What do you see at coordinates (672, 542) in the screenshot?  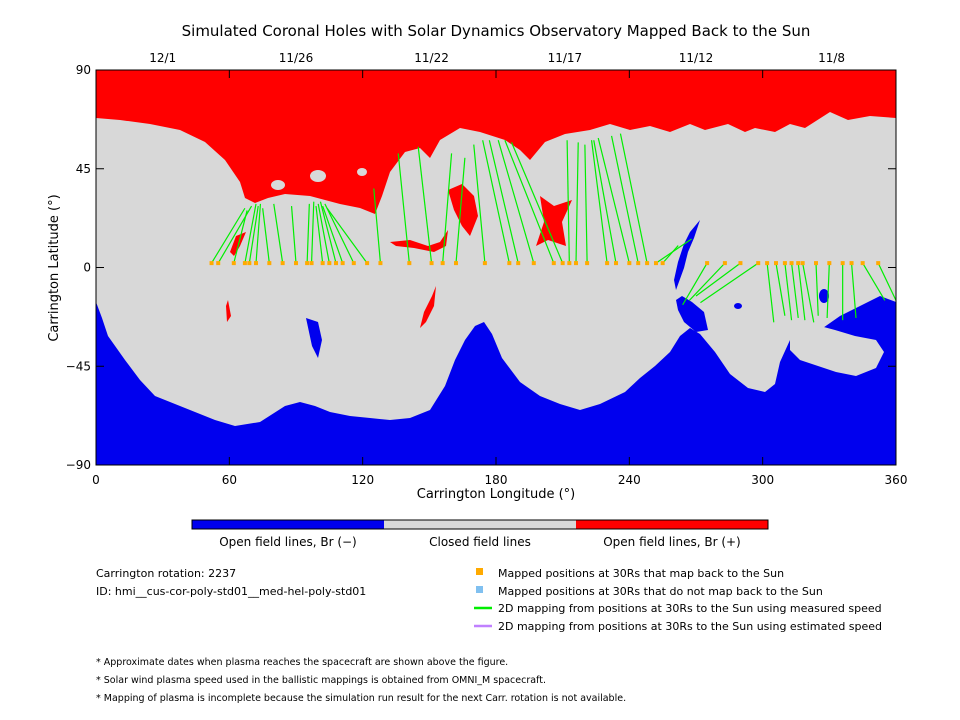 I see `colorbar-label-positive: Open field lines, Br (+)` at bounding box center [672, 542].